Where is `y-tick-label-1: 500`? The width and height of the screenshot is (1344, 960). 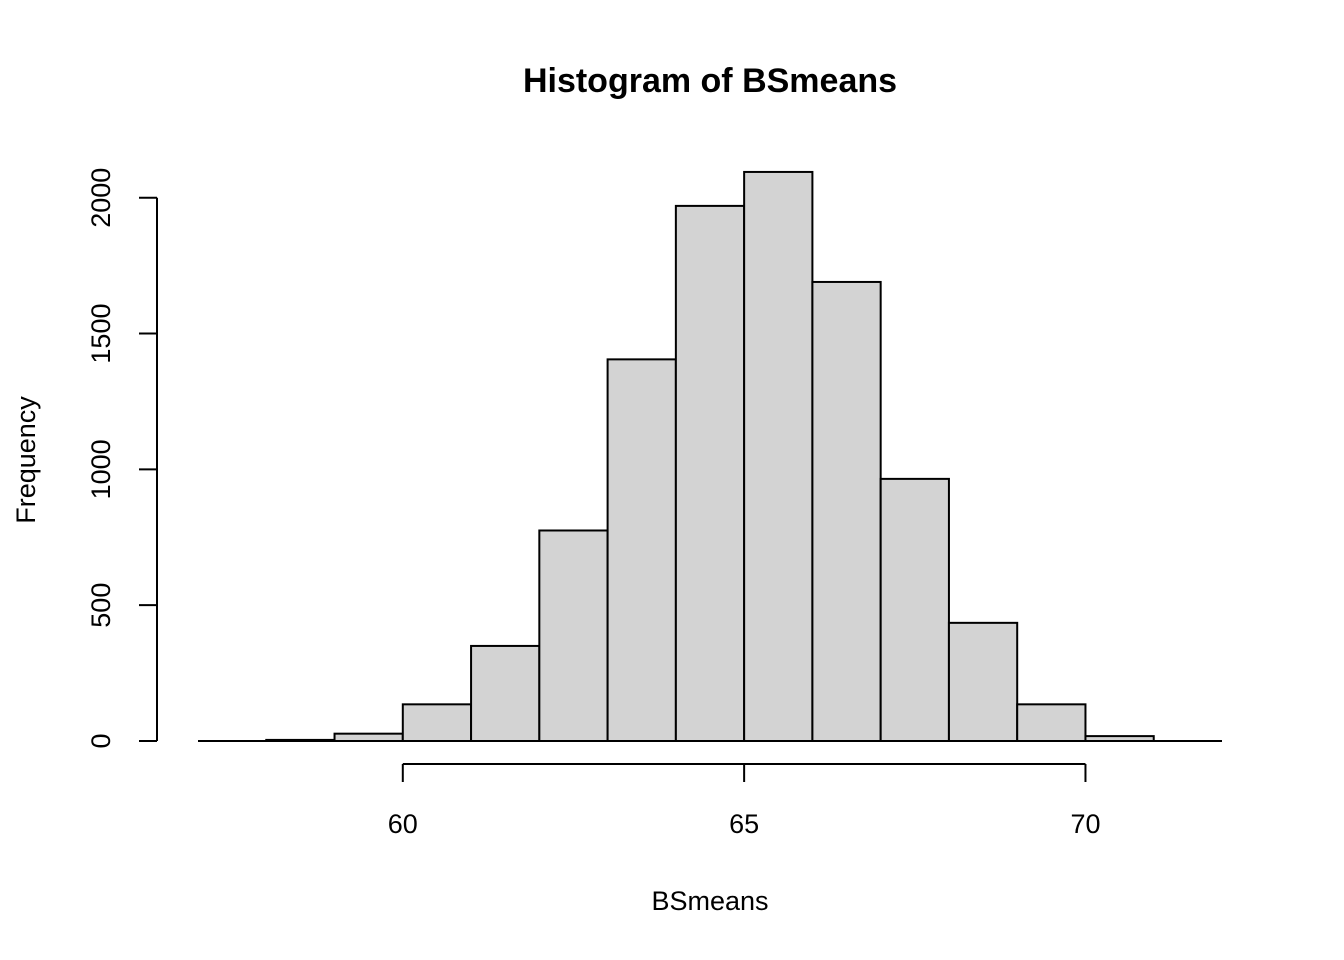 y-tick-label-1: 500 is located at coordinates (101, 605).